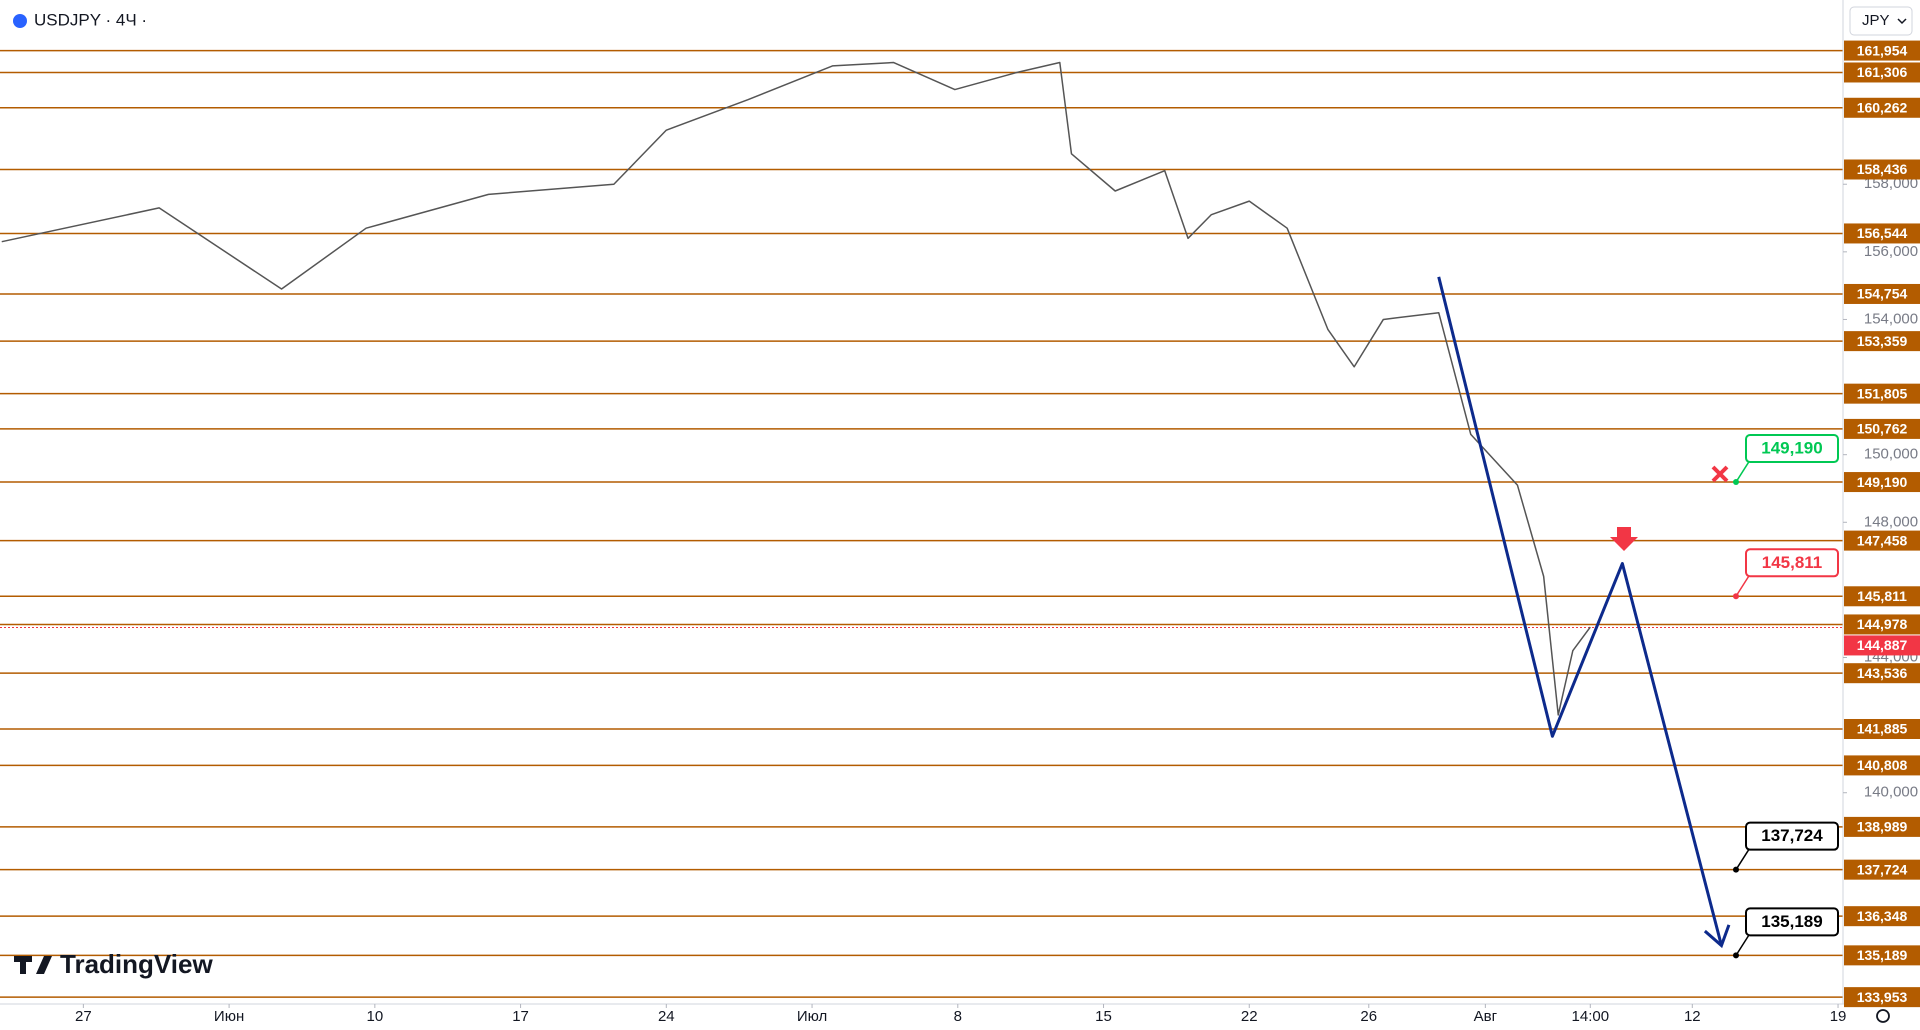  Describe the element at coordinates (666, 1016) in the screenshot. I see `x-tick-label: 24` at that location.